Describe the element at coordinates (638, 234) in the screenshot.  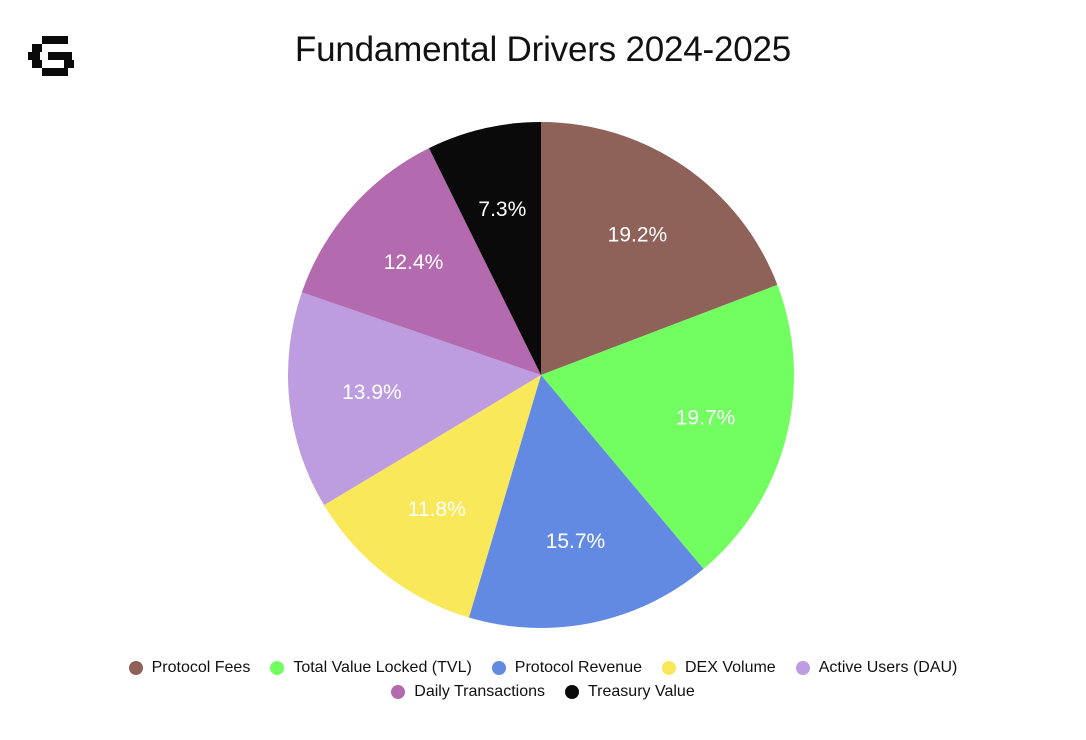
I see `slice-label-protocol-fees: 19.2%` at that location.